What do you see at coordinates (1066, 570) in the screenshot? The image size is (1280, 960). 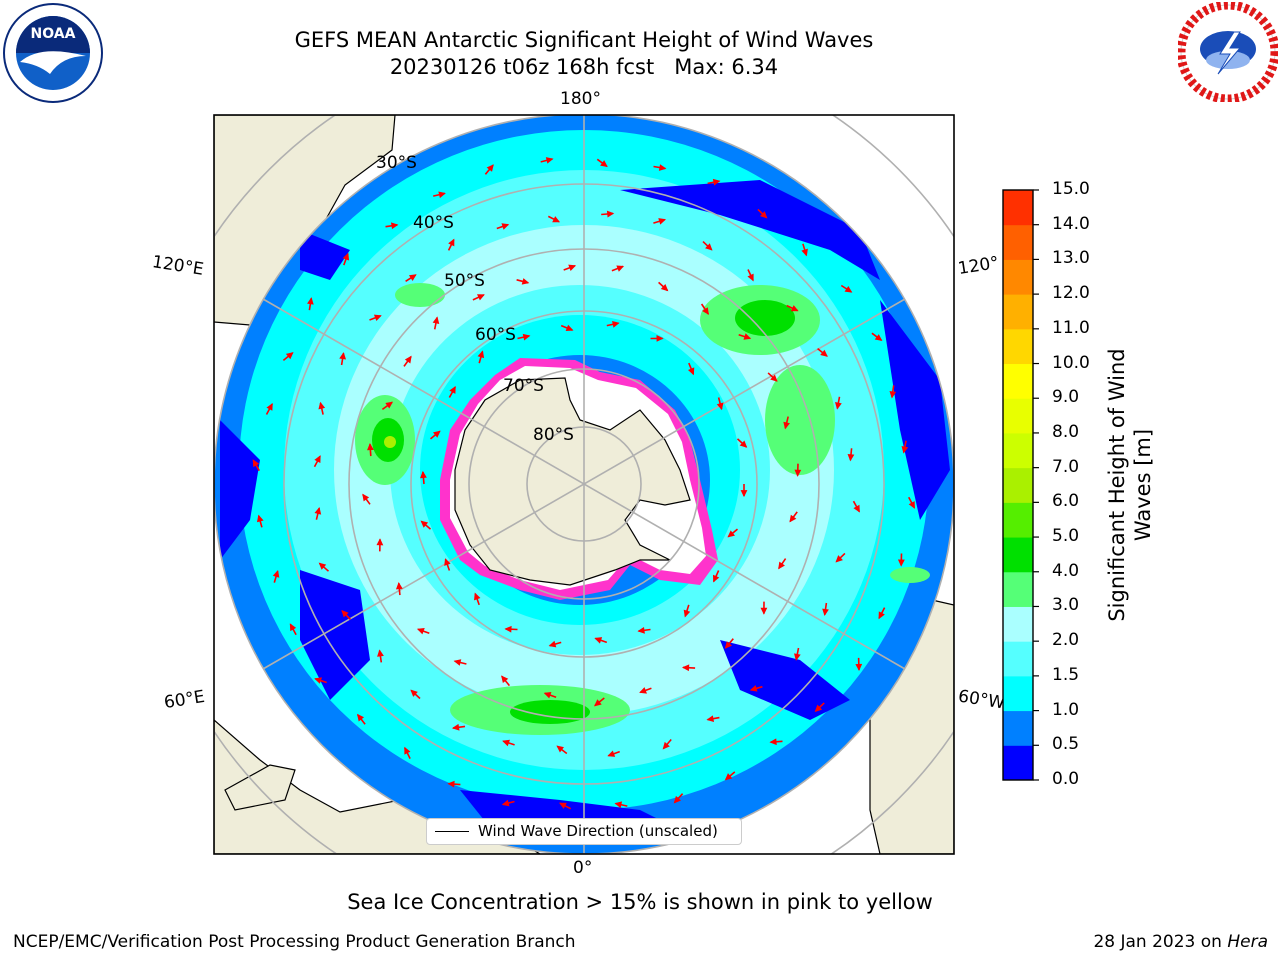 I see `colorbar-tick-label: 4.0` at bounding box center [1066, 570].